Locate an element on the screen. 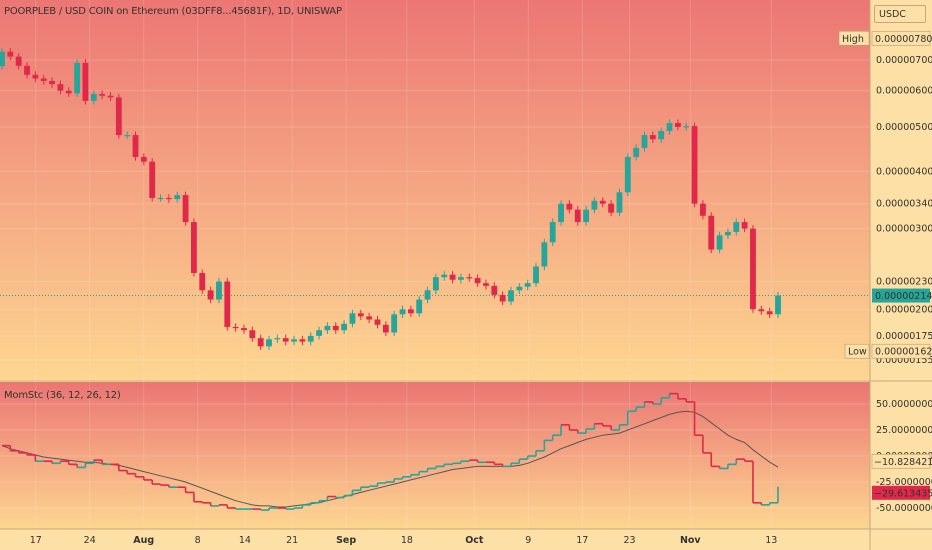 This screenshot has width=932, height=550. indicator-tick-label: 50.000000000 is located at coordinates (904, 404).